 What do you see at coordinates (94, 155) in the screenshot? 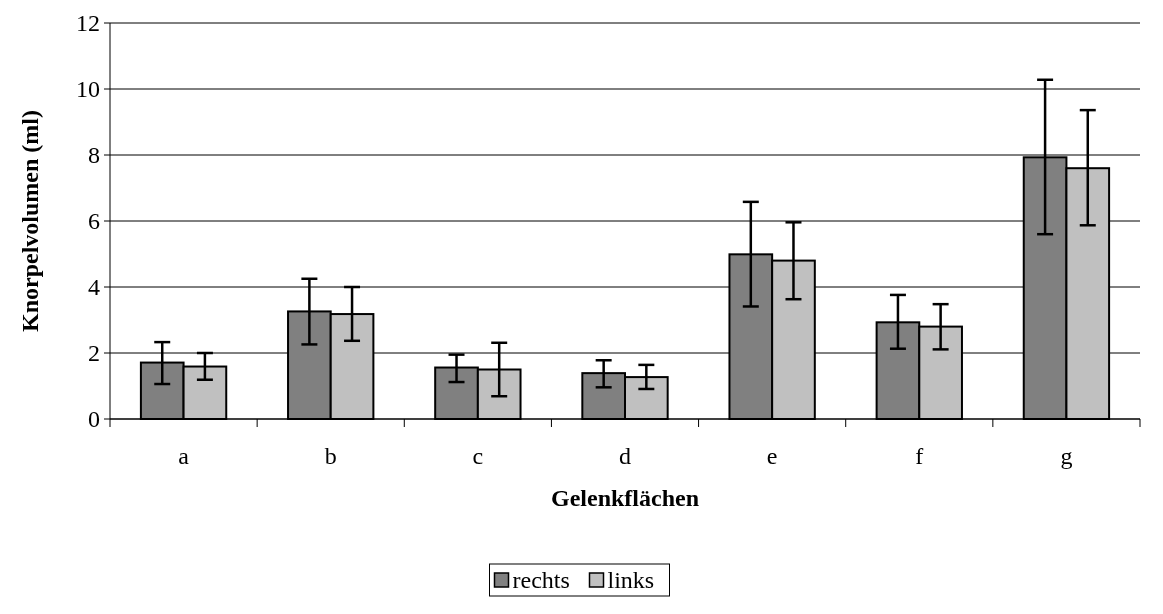
I see `y-tick-label: 8` at bounding box center [94, 155].